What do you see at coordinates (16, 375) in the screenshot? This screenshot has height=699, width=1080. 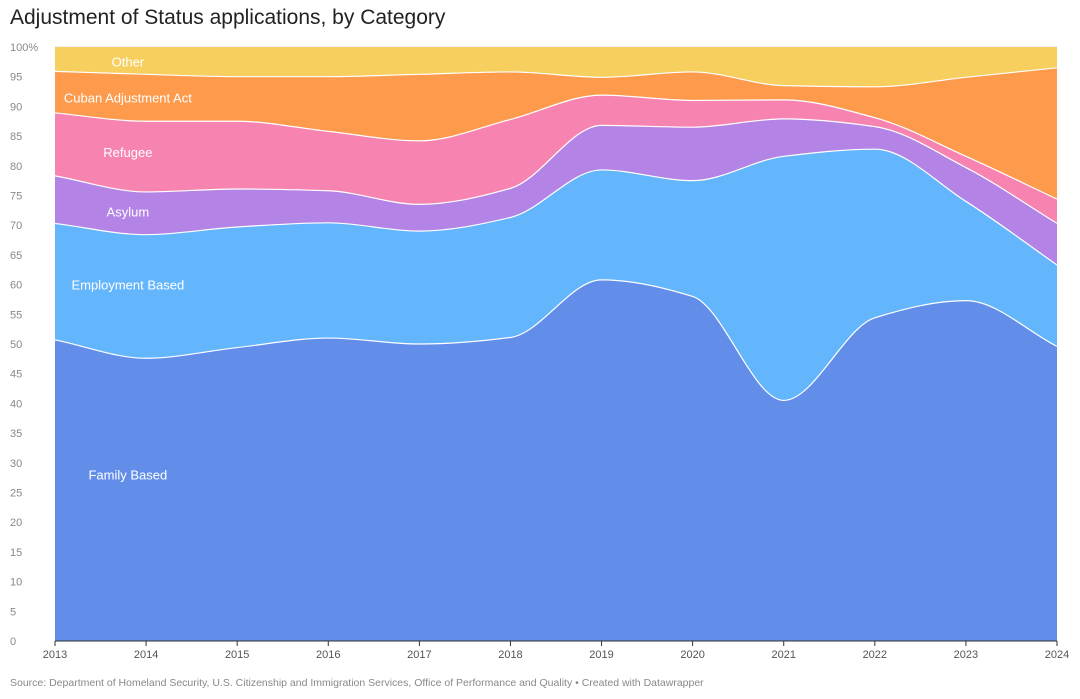 I see `y-tick-label: 45` at bounding box center [16, 375].